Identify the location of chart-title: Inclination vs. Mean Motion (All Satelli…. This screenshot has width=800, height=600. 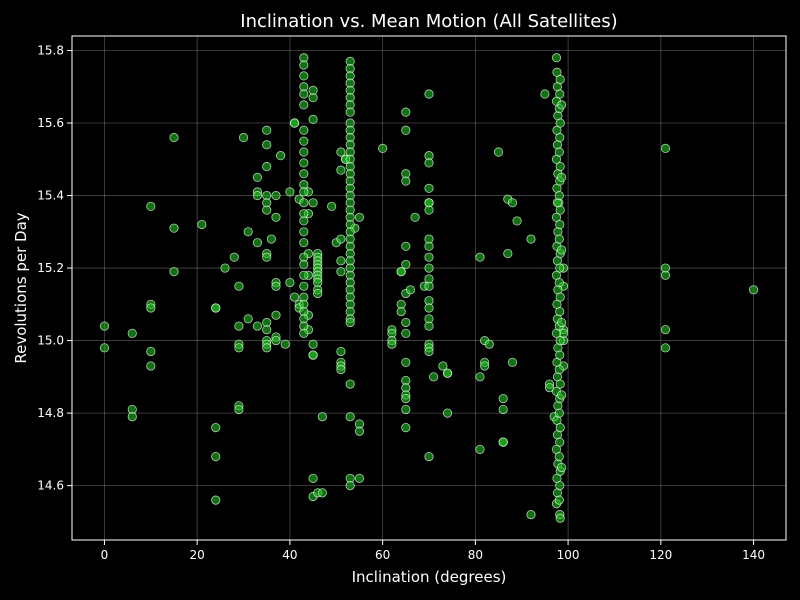
(428, 21).